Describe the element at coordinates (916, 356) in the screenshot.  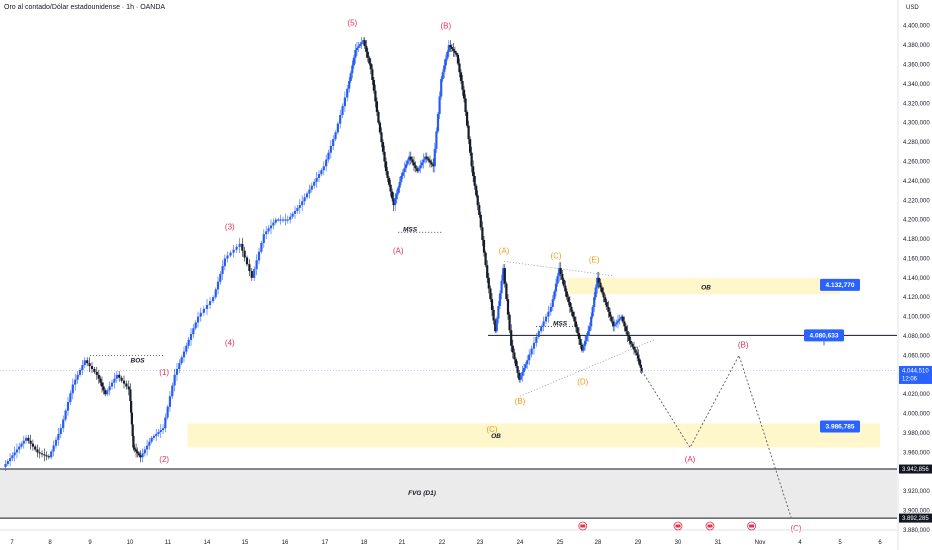
I see `y-tick-label: 4.060,000` at that location.